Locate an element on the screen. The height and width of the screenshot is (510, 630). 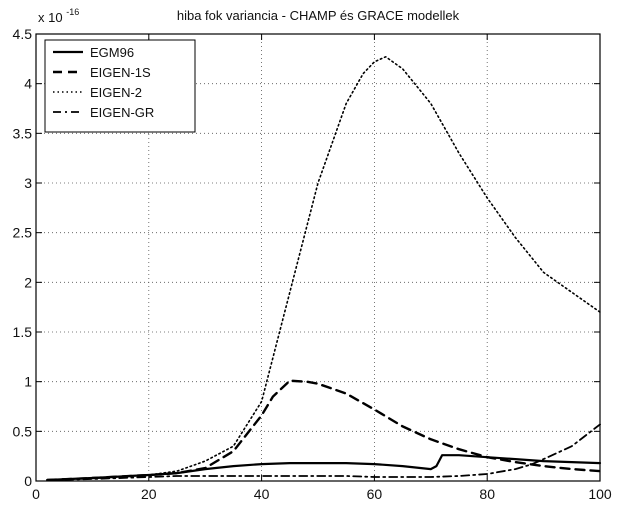
legend-label-eigen-1s: EIGEN-1S is located at coordinates (120, 72).